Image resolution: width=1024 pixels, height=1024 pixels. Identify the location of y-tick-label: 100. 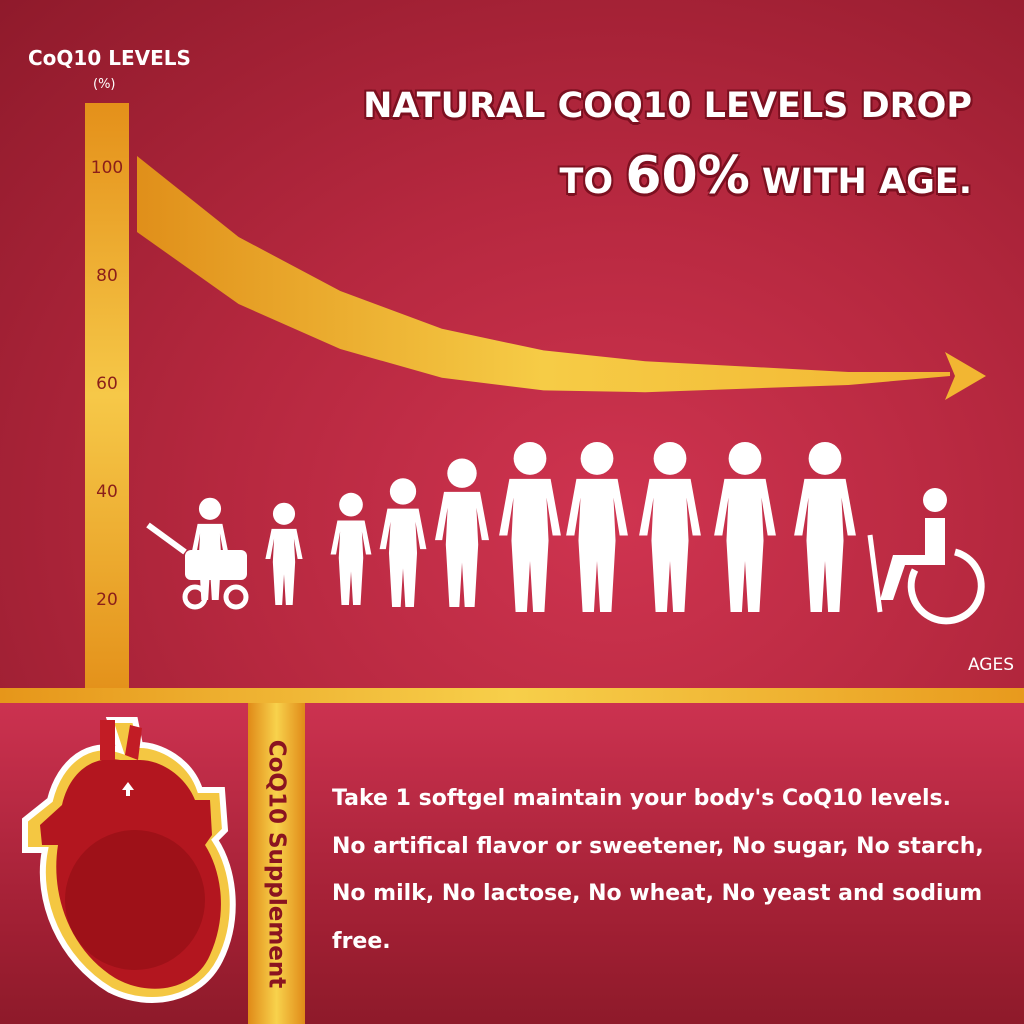
(107, 168).